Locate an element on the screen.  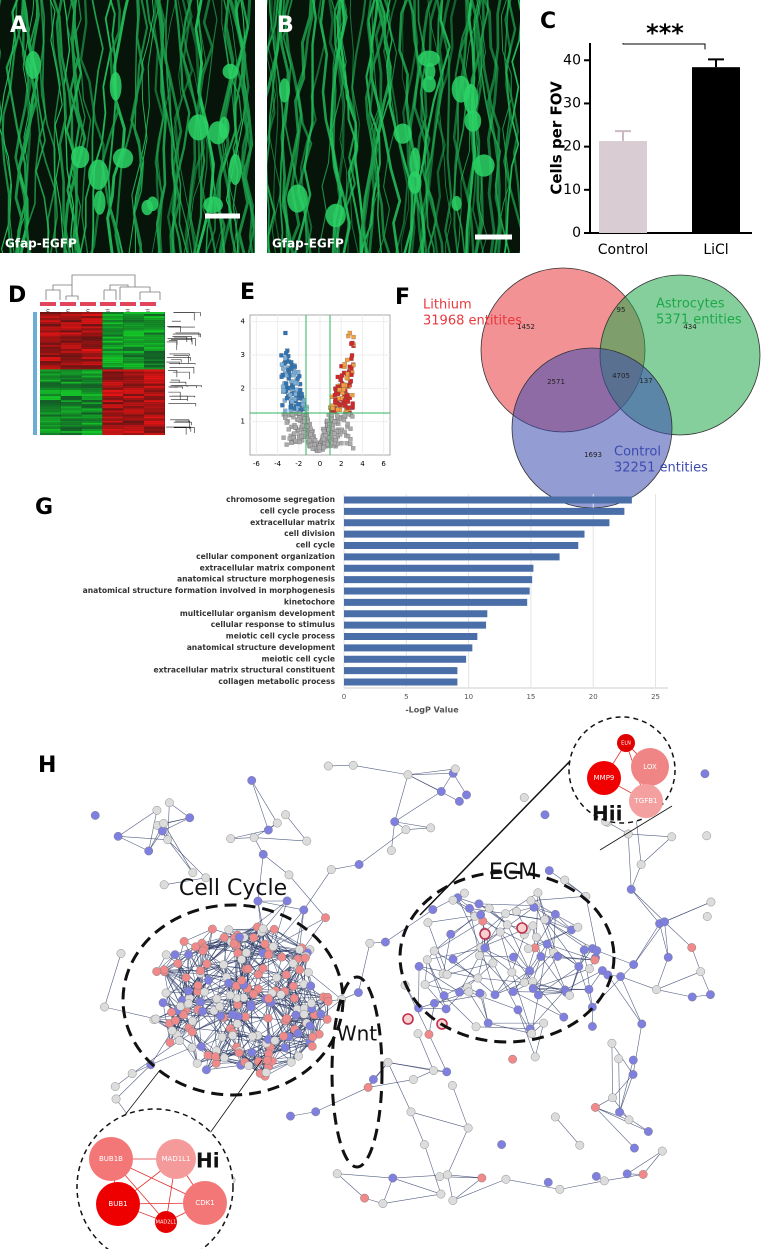
x-tick-label: 0 is located at coordinates (320, 464).